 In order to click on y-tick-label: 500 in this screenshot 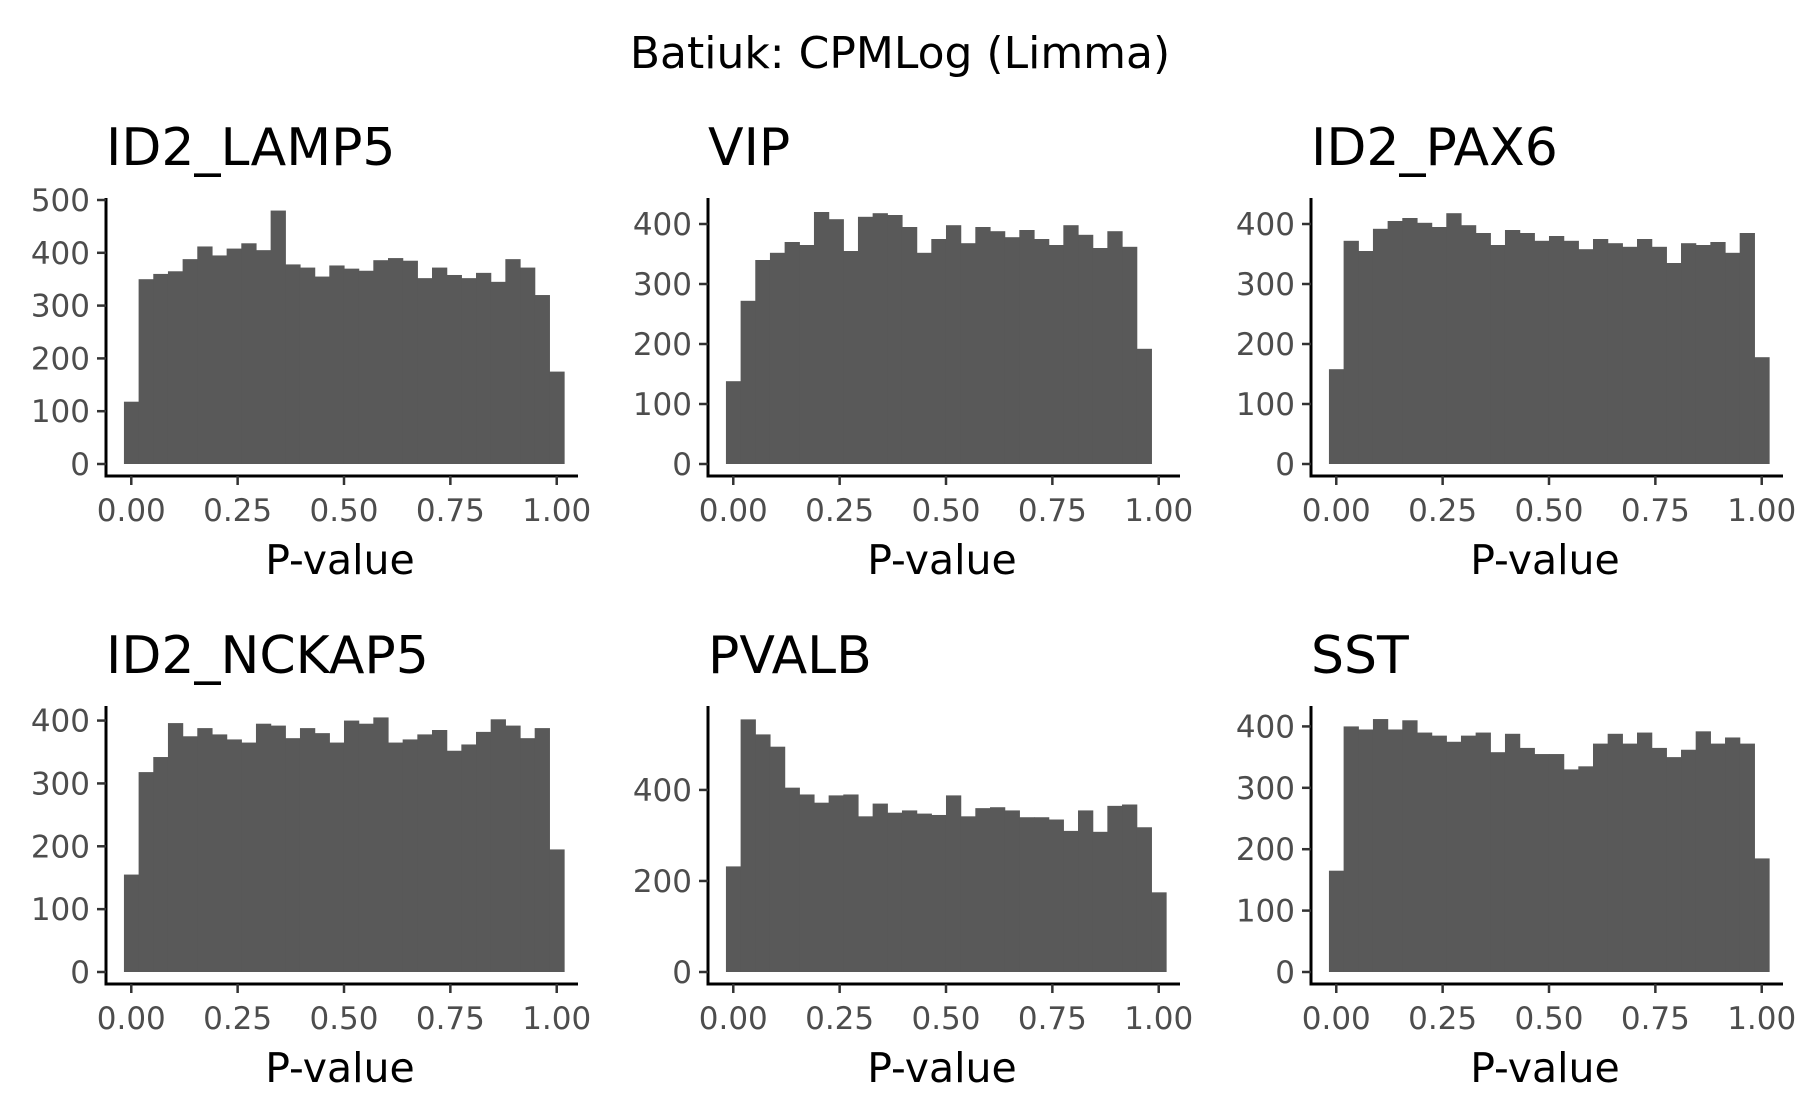, I will do `click(60, 201)`.